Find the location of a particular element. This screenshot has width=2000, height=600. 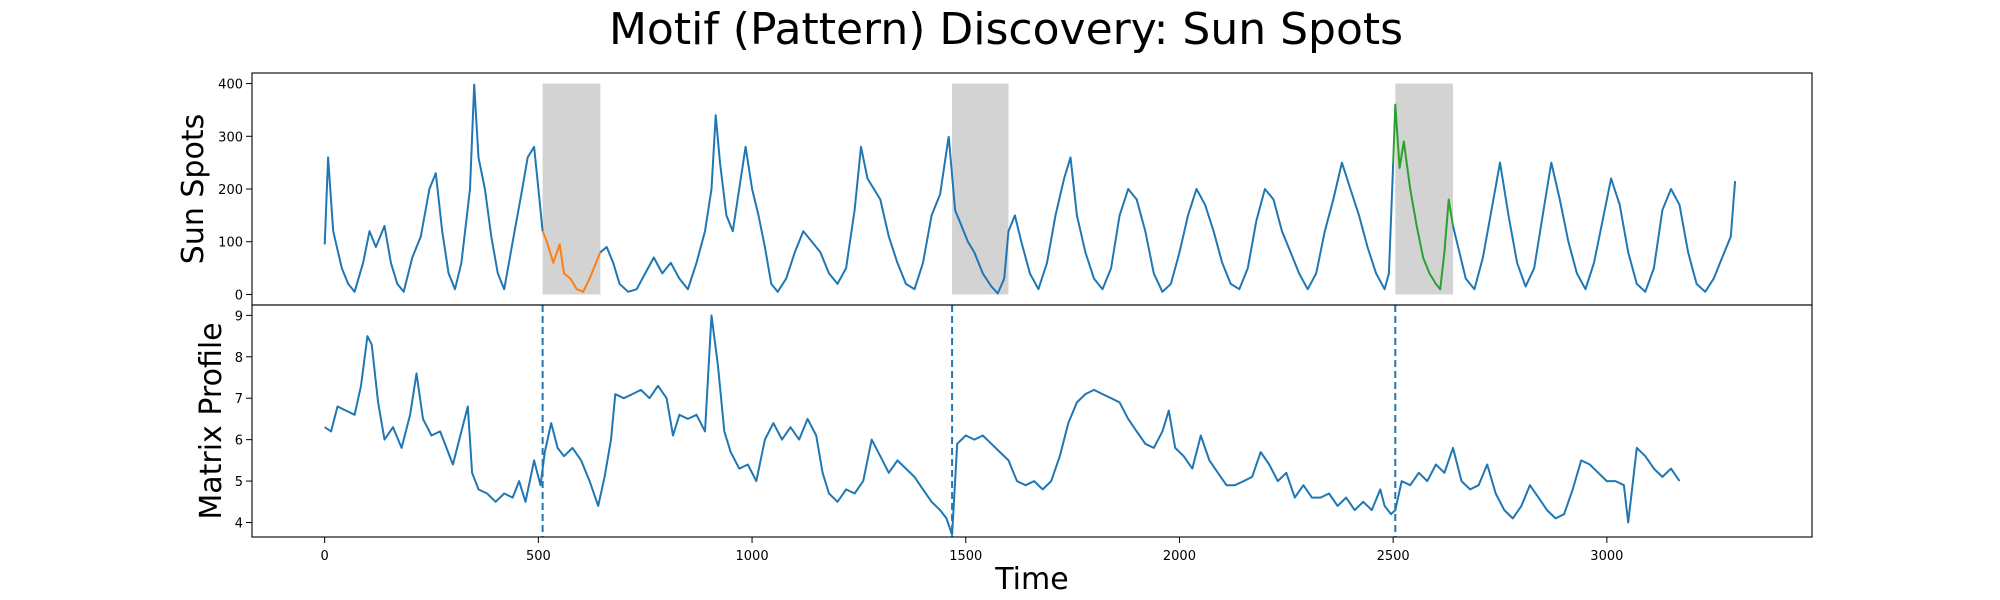

x-tick-label: 2500 is located at coordinates (1393, 556).